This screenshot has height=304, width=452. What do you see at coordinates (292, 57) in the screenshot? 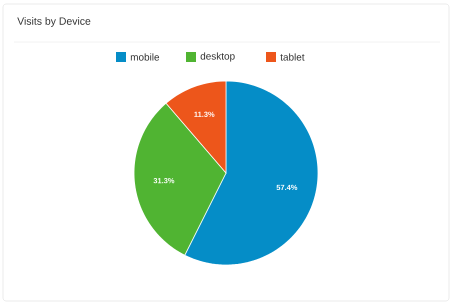
I see `legend-label: tablet` at bounding box center [292, 57].